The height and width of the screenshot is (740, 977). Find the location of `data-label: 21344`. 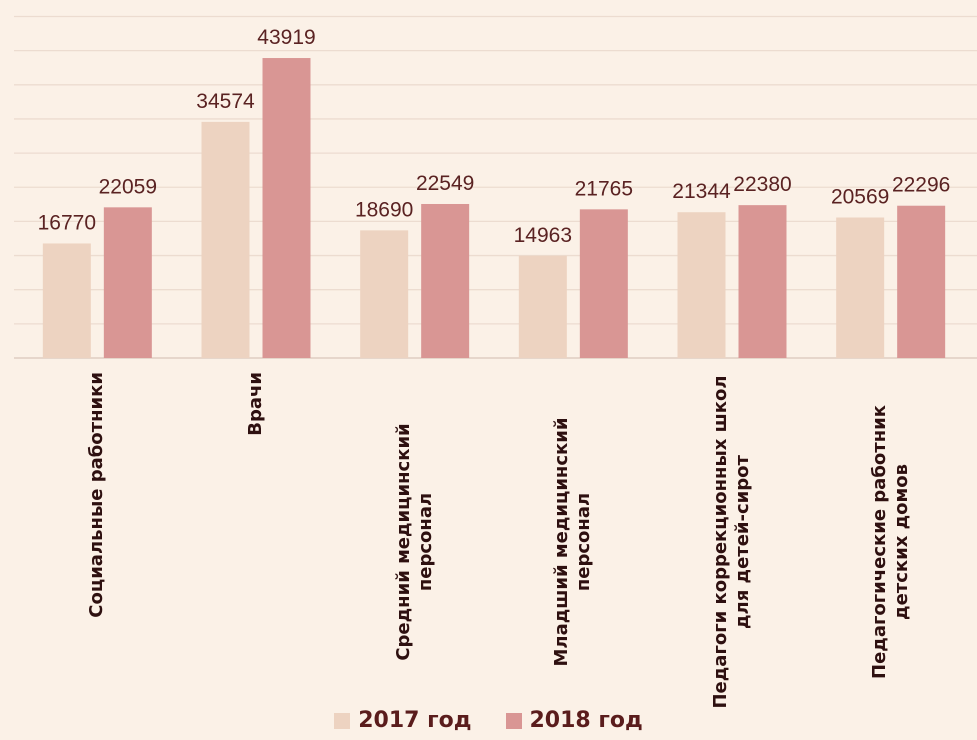

data-label: 21344 is located at coordinates (701, 191).